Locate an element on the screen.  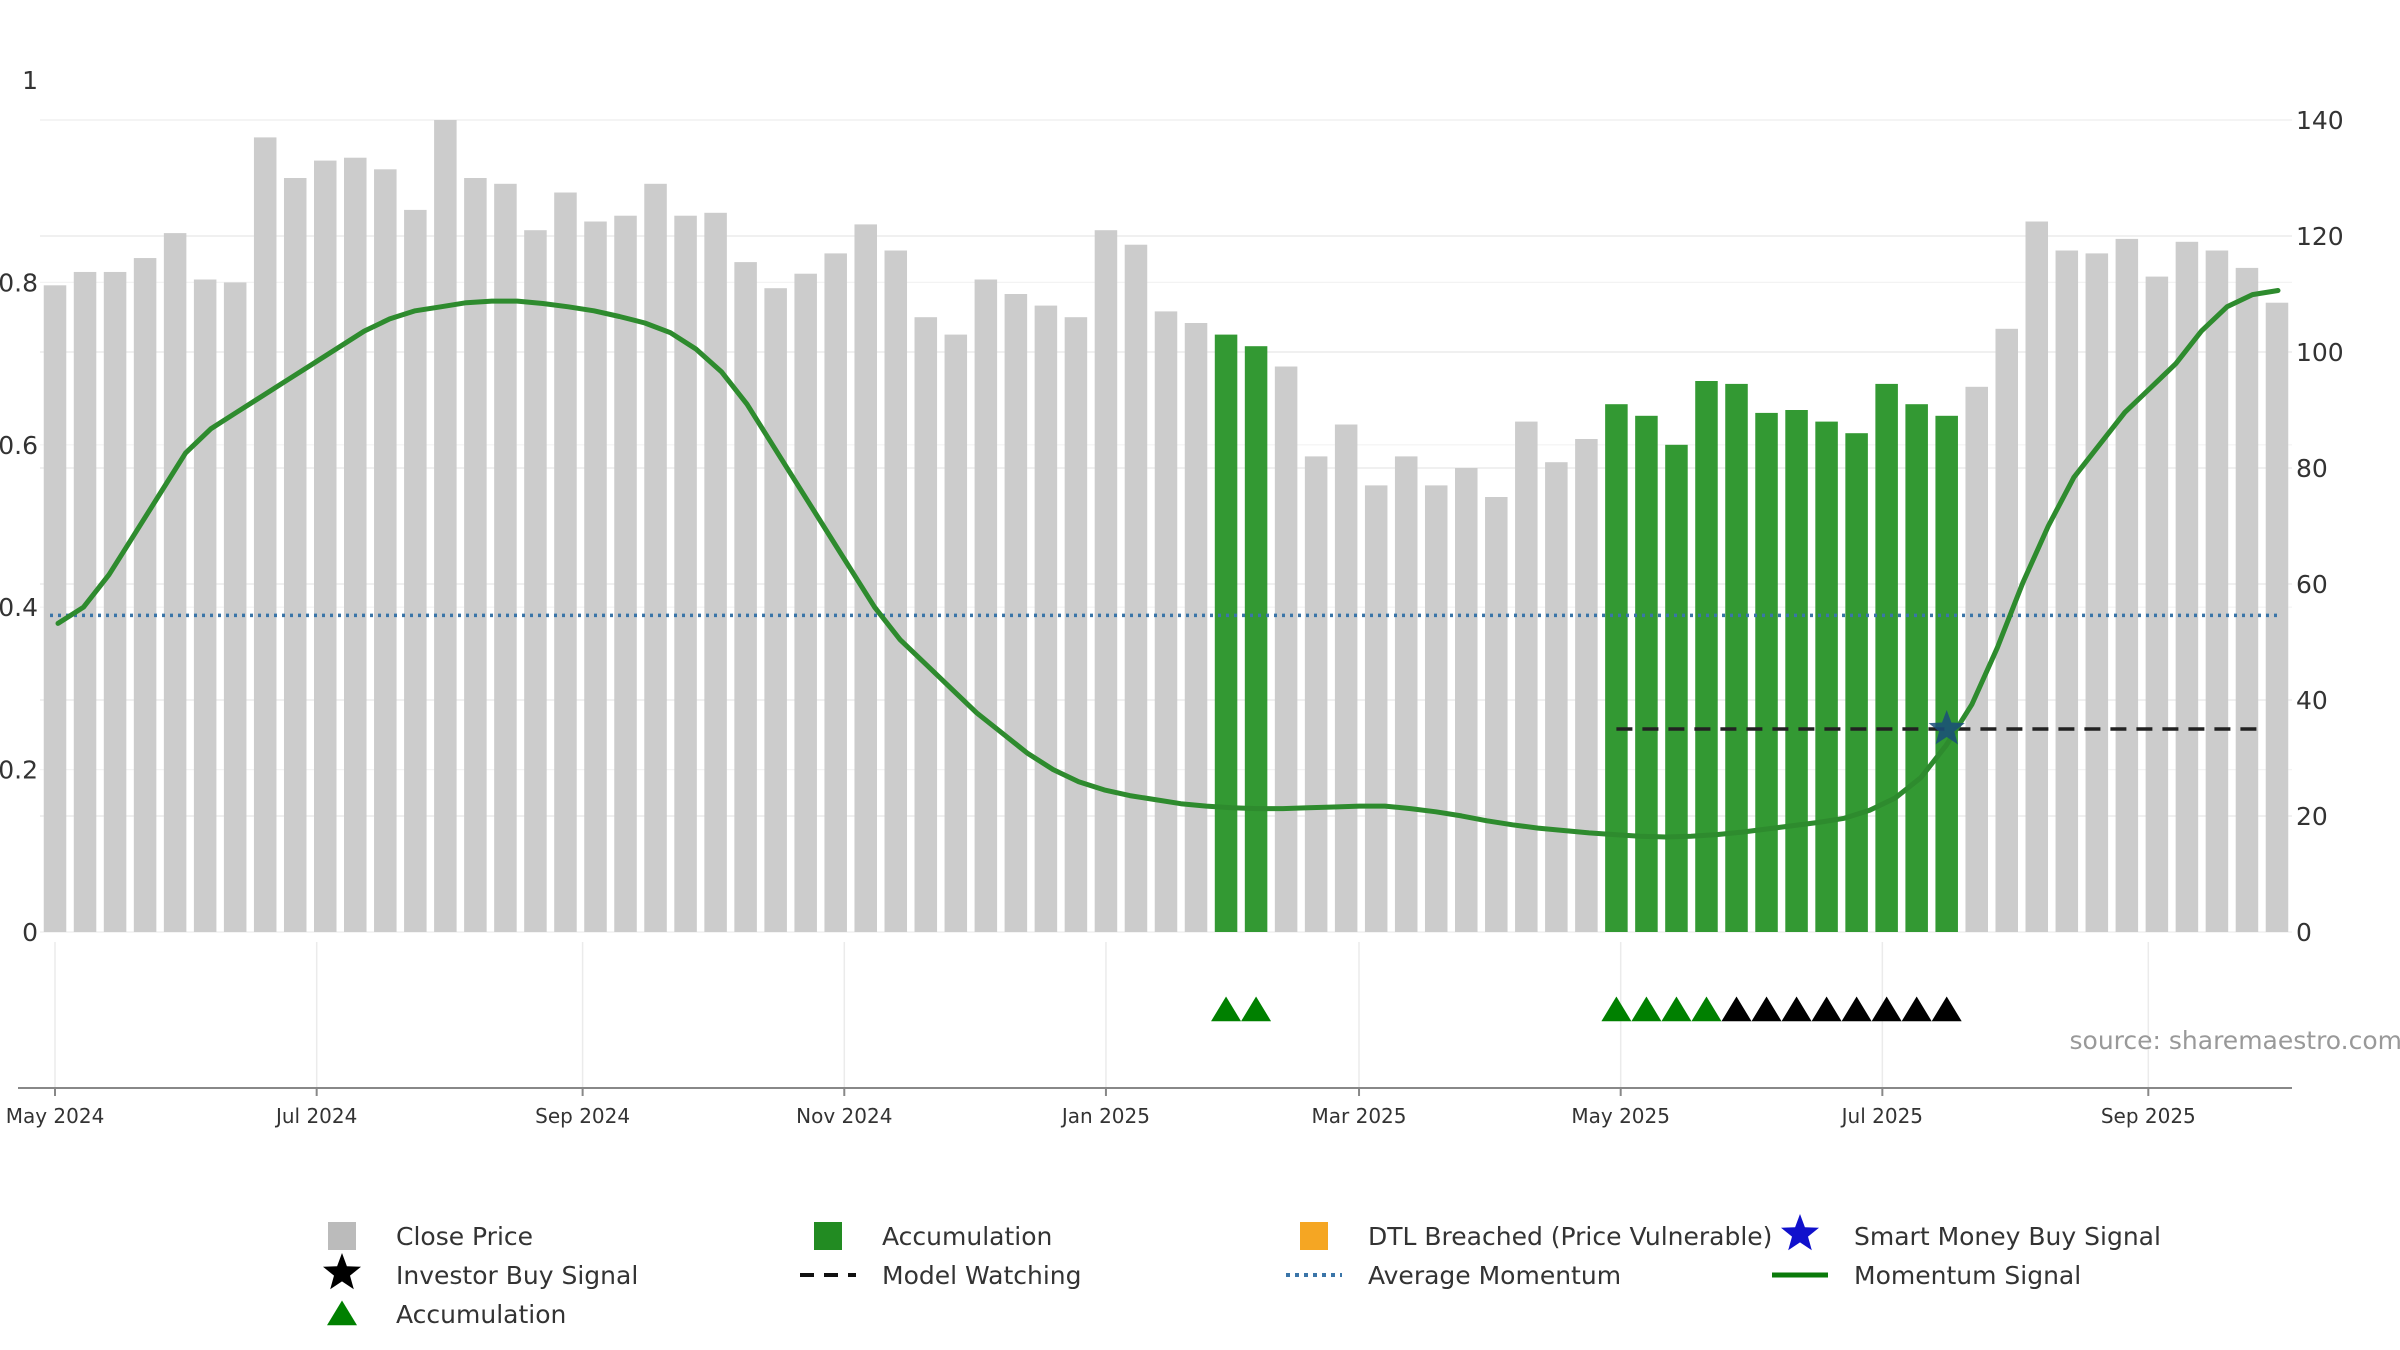
legend-investor-label: Investor Buy Signal is located at coordinates (517, 1275).